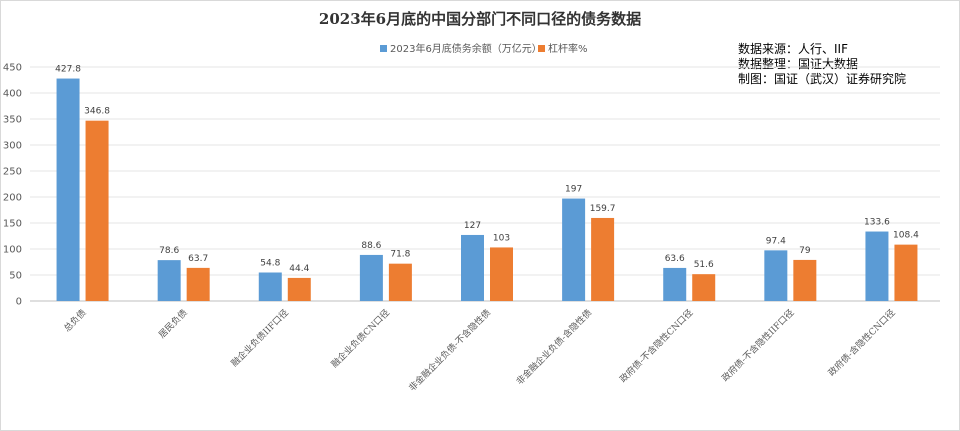  Describe the element at coordinates (75, 321) in the screenshot. I see `x-category-label: 总负债` at that location.